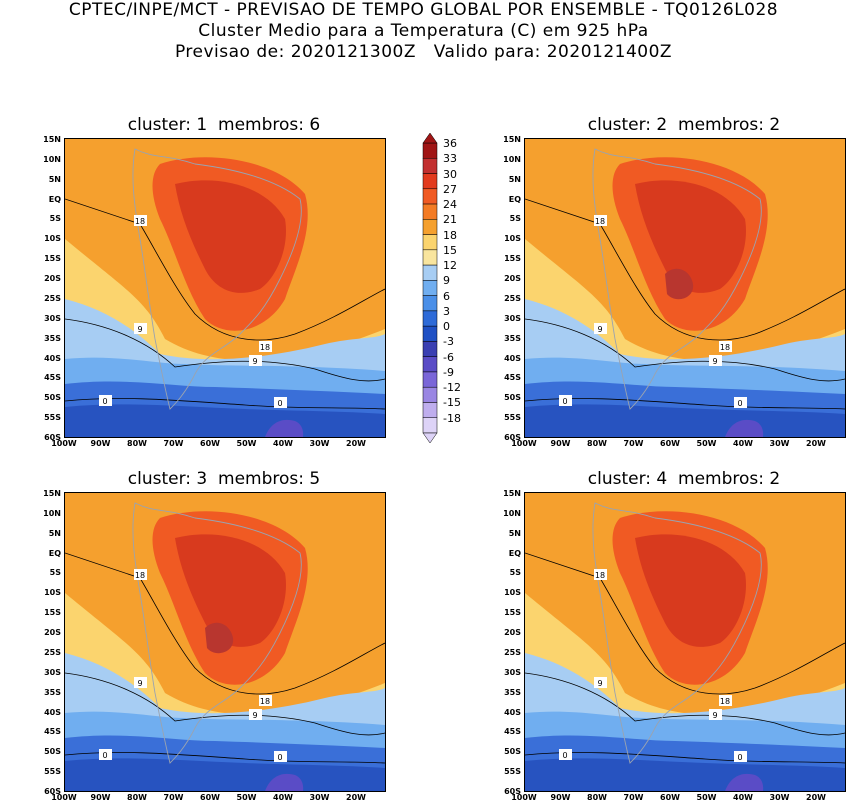  Describe the element at coordinates (173, 797) in the screenshot. I see `longitude-label: 70W` at that location.